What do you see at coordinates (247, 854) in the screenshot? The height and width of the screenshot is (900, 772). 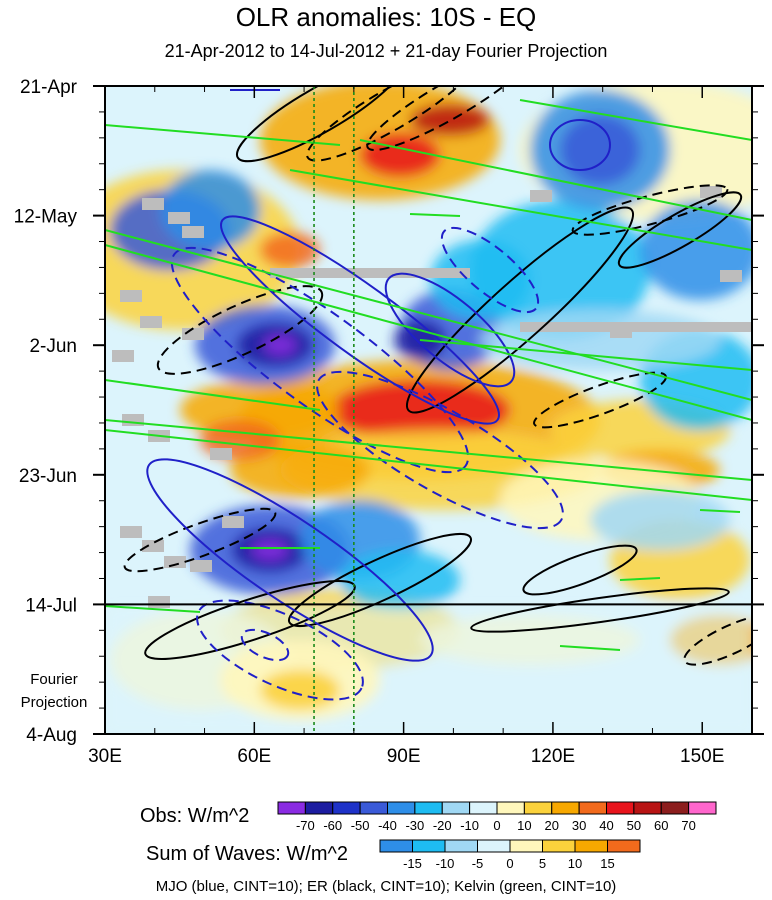 I see `waves-colorbar-label: Sum of Waves: W/m^2` at bounding box center [247, 854].